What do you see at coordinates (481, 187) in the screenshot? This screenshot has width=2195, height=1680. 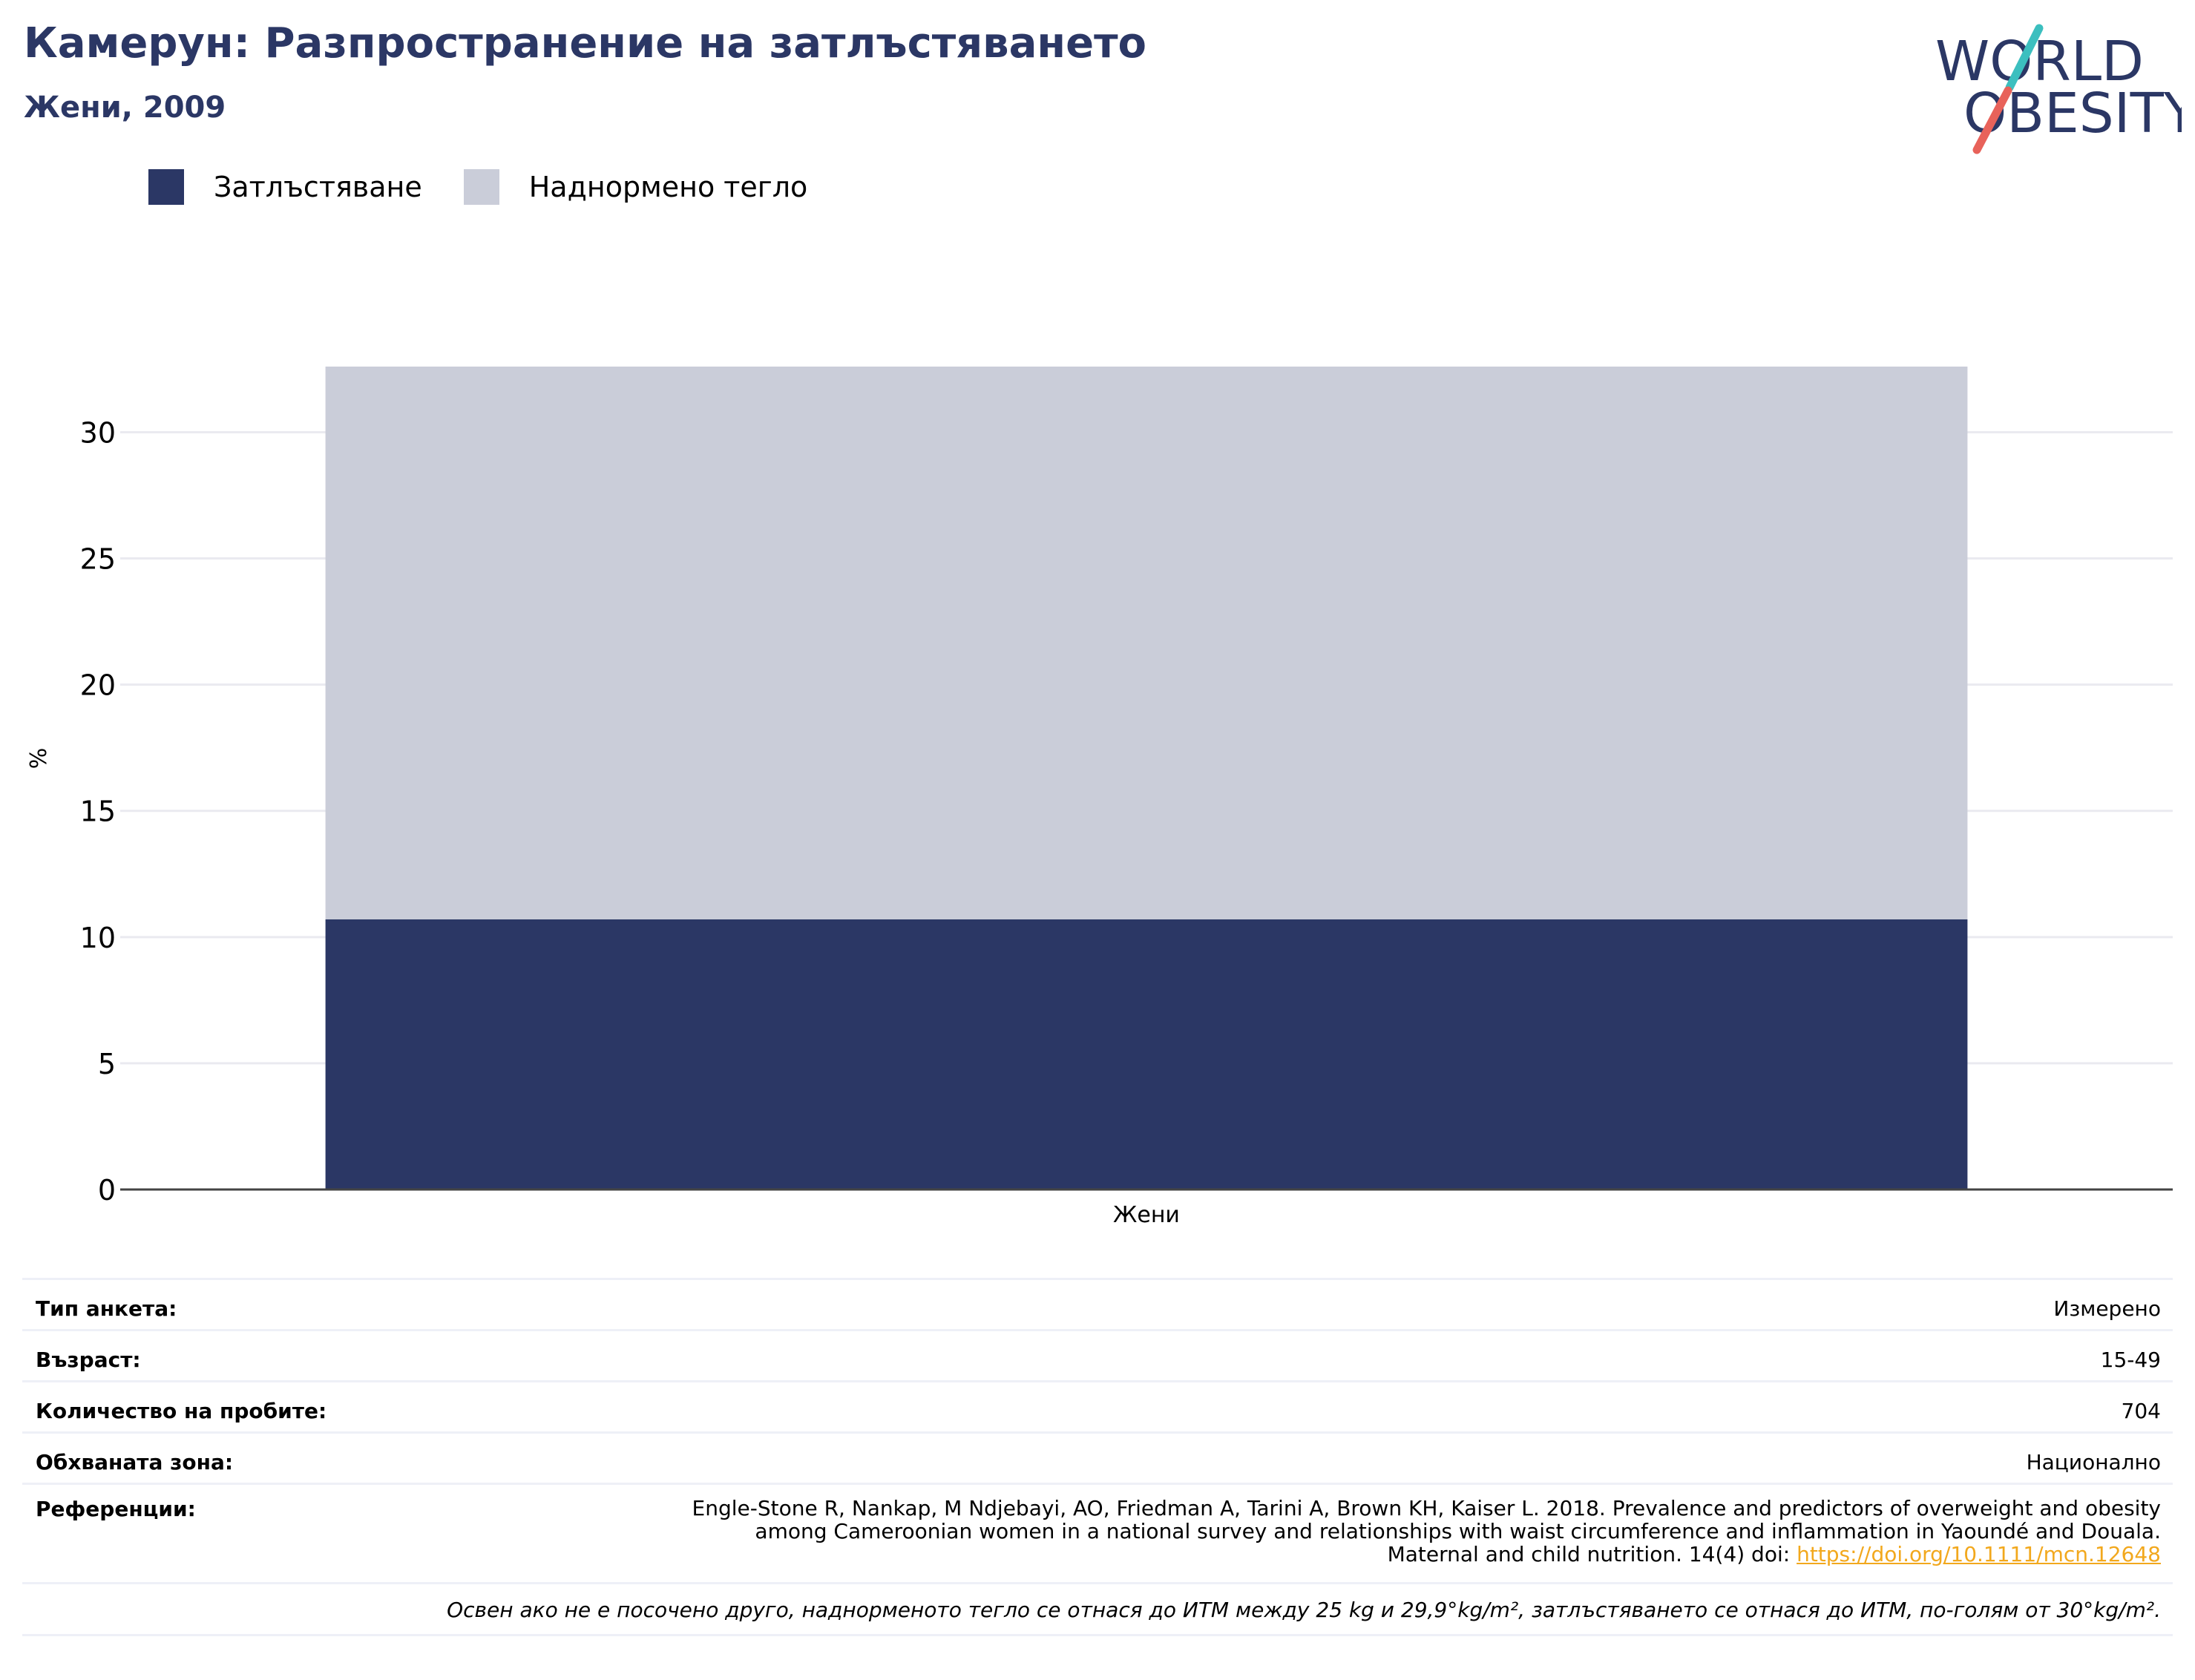 I see `legend-swatch-overweight` at bounding box center [481, 187].